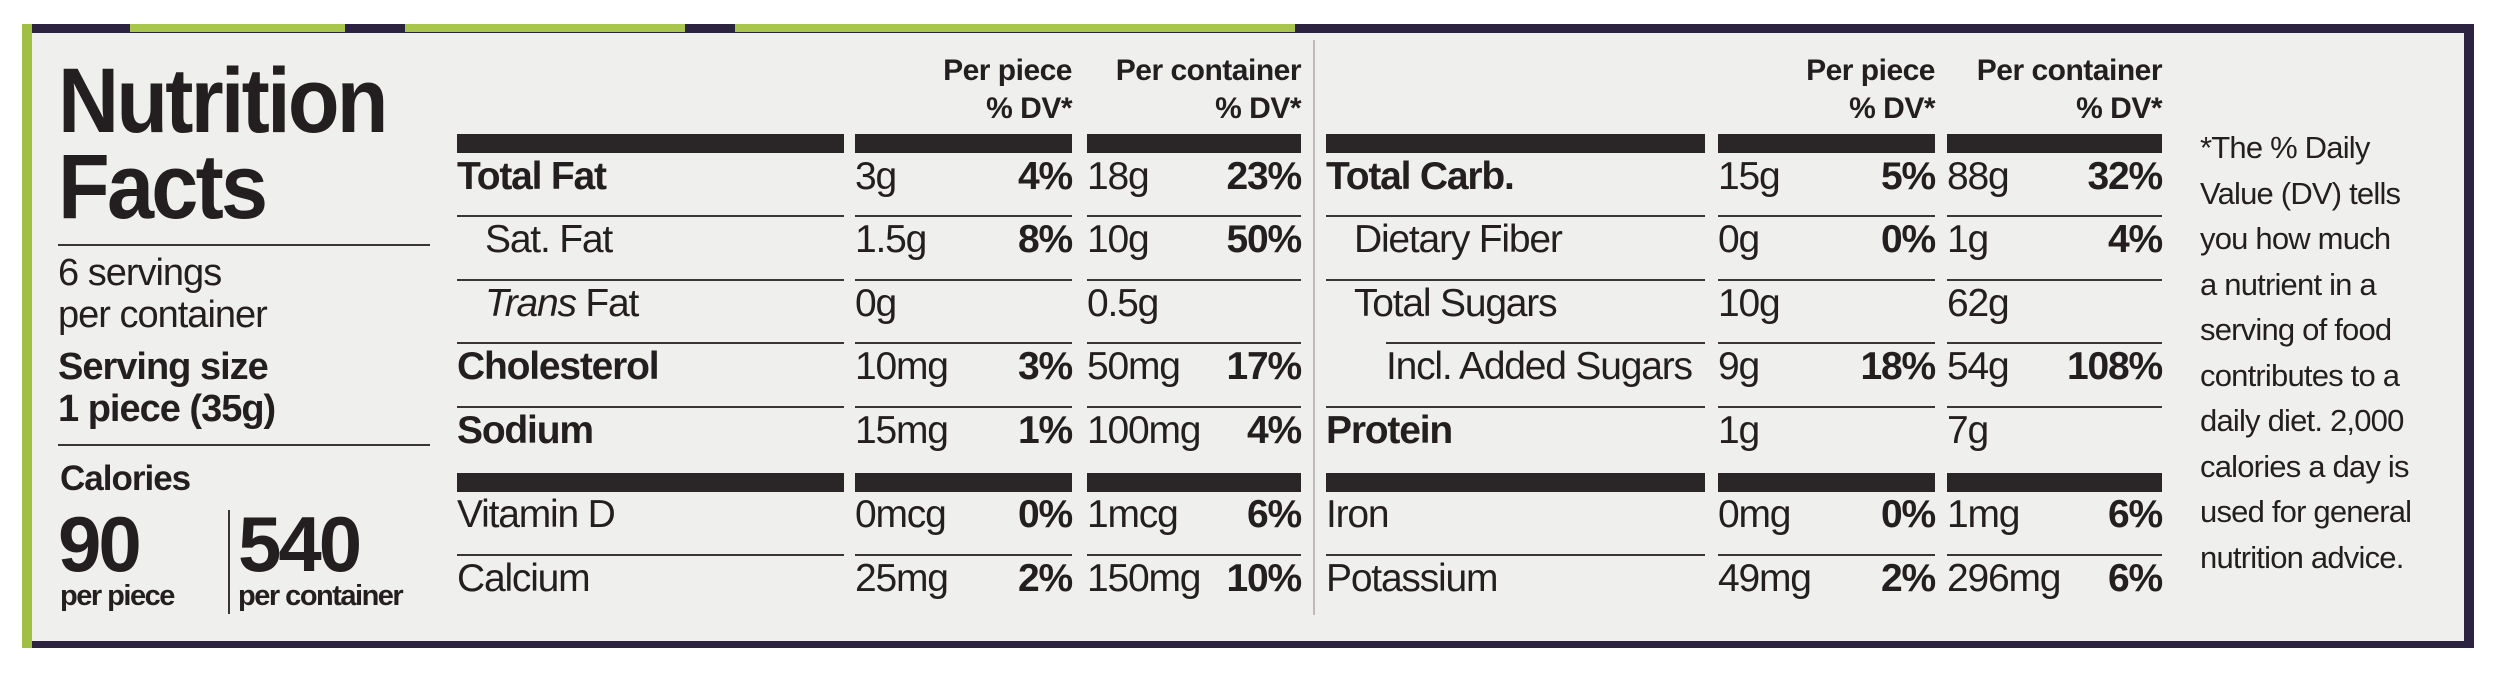 This screenshot has height=674, width=2497. Describe the element at coordinates (1539, 366) in the screenshot. I see `nutrient-name: Incl. Added Sugars` at that location.